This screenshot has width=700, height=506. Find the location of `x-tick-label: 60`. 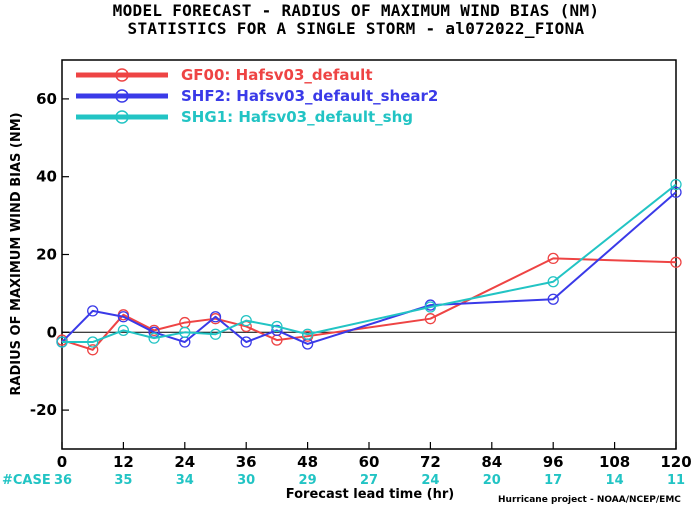

x-tick-label: 60 is located at coordinates (369, 462).